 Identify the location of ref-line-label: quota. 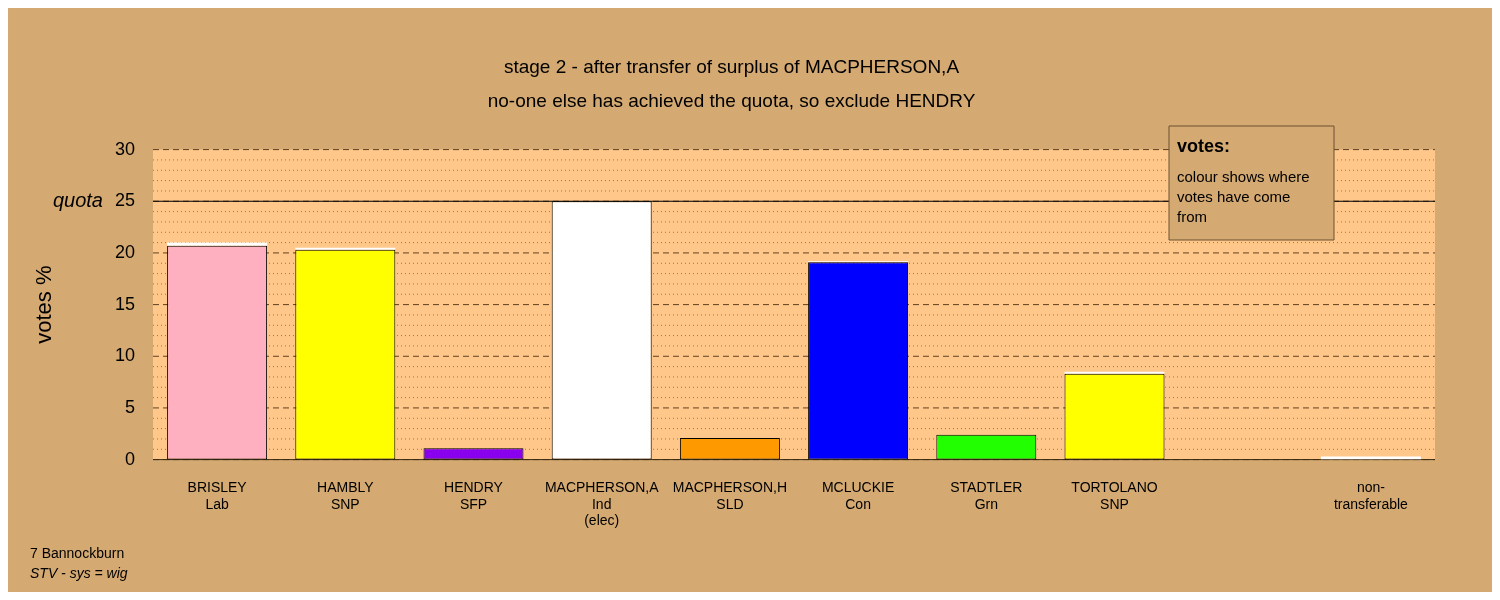
(77, 199).